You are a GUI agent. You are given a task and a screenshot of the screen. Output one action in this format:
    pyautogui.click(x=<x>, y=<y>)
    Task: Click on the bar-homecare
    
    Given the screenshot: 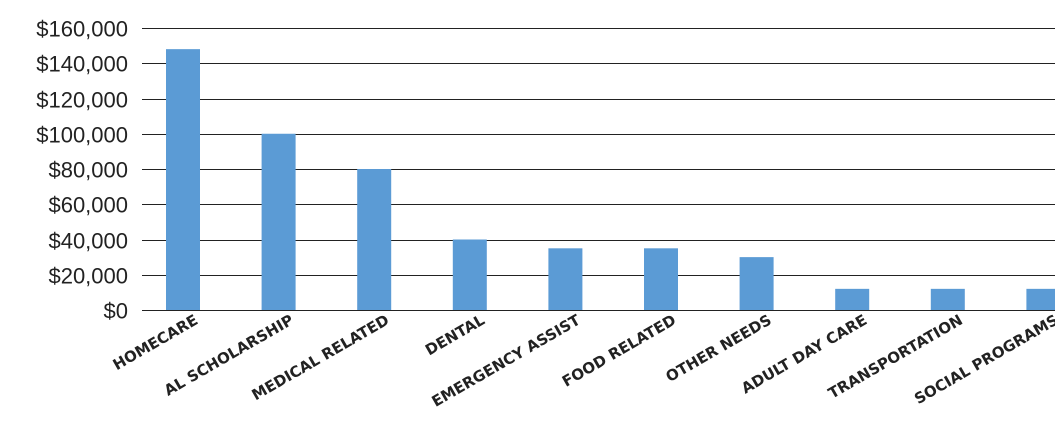 What is the action you would take?
    pyautogui.click(x=183, y=180)
    